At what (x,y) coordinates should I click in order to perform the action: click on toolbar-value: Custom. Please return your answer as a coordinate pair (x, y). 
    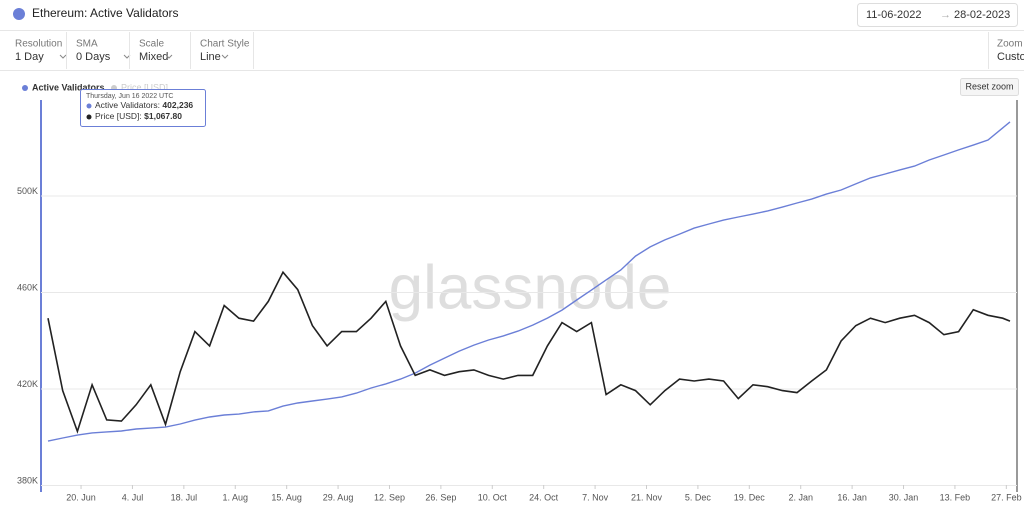
    Looking at the image, I should click on (1010, 57).